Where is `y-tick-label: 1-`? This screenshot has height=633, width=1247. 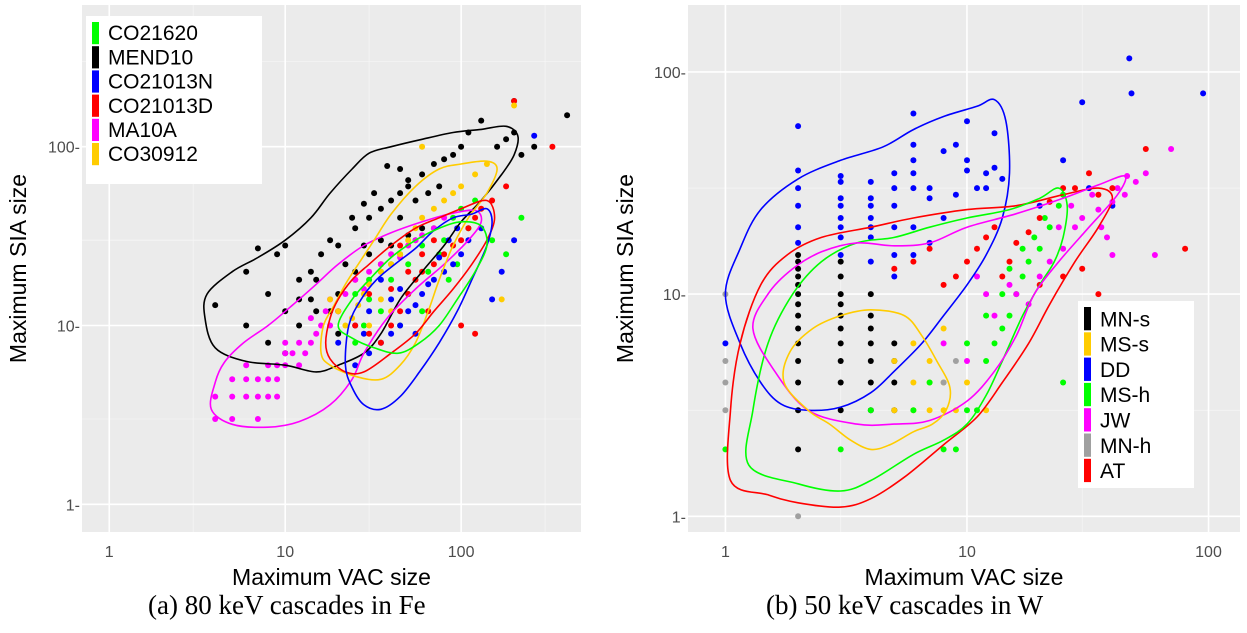 y-tick-label: 1- is located at coordinates (679, 517).